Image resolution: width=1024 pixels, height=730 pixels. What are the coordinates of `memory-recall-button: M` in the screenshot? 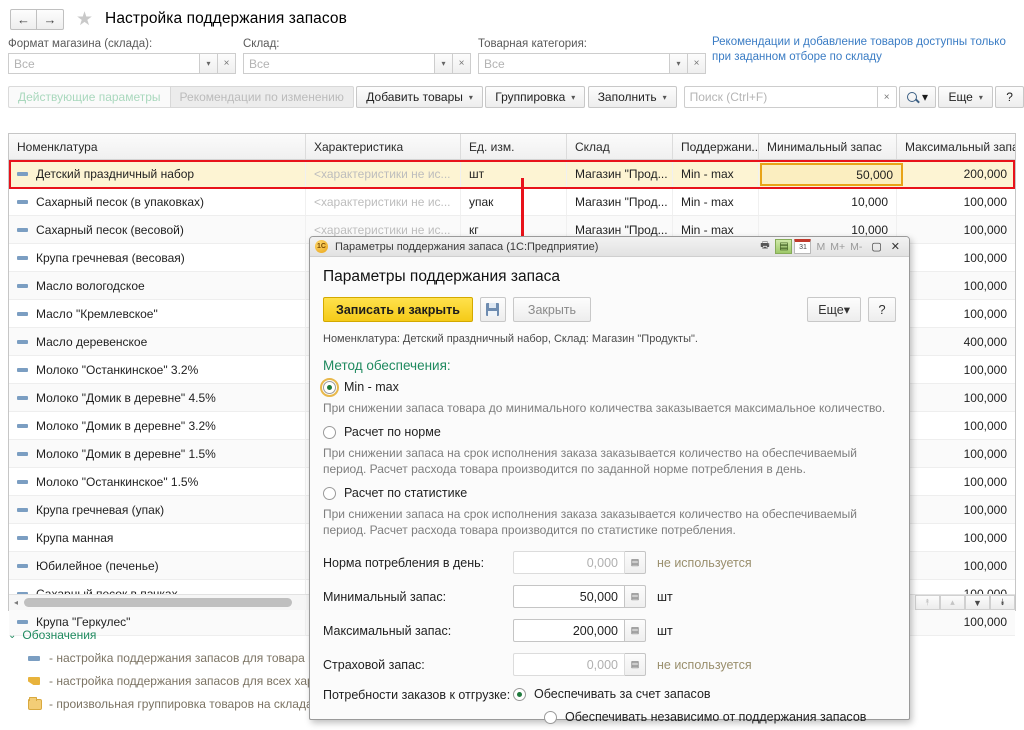 It's located at (821, 246).